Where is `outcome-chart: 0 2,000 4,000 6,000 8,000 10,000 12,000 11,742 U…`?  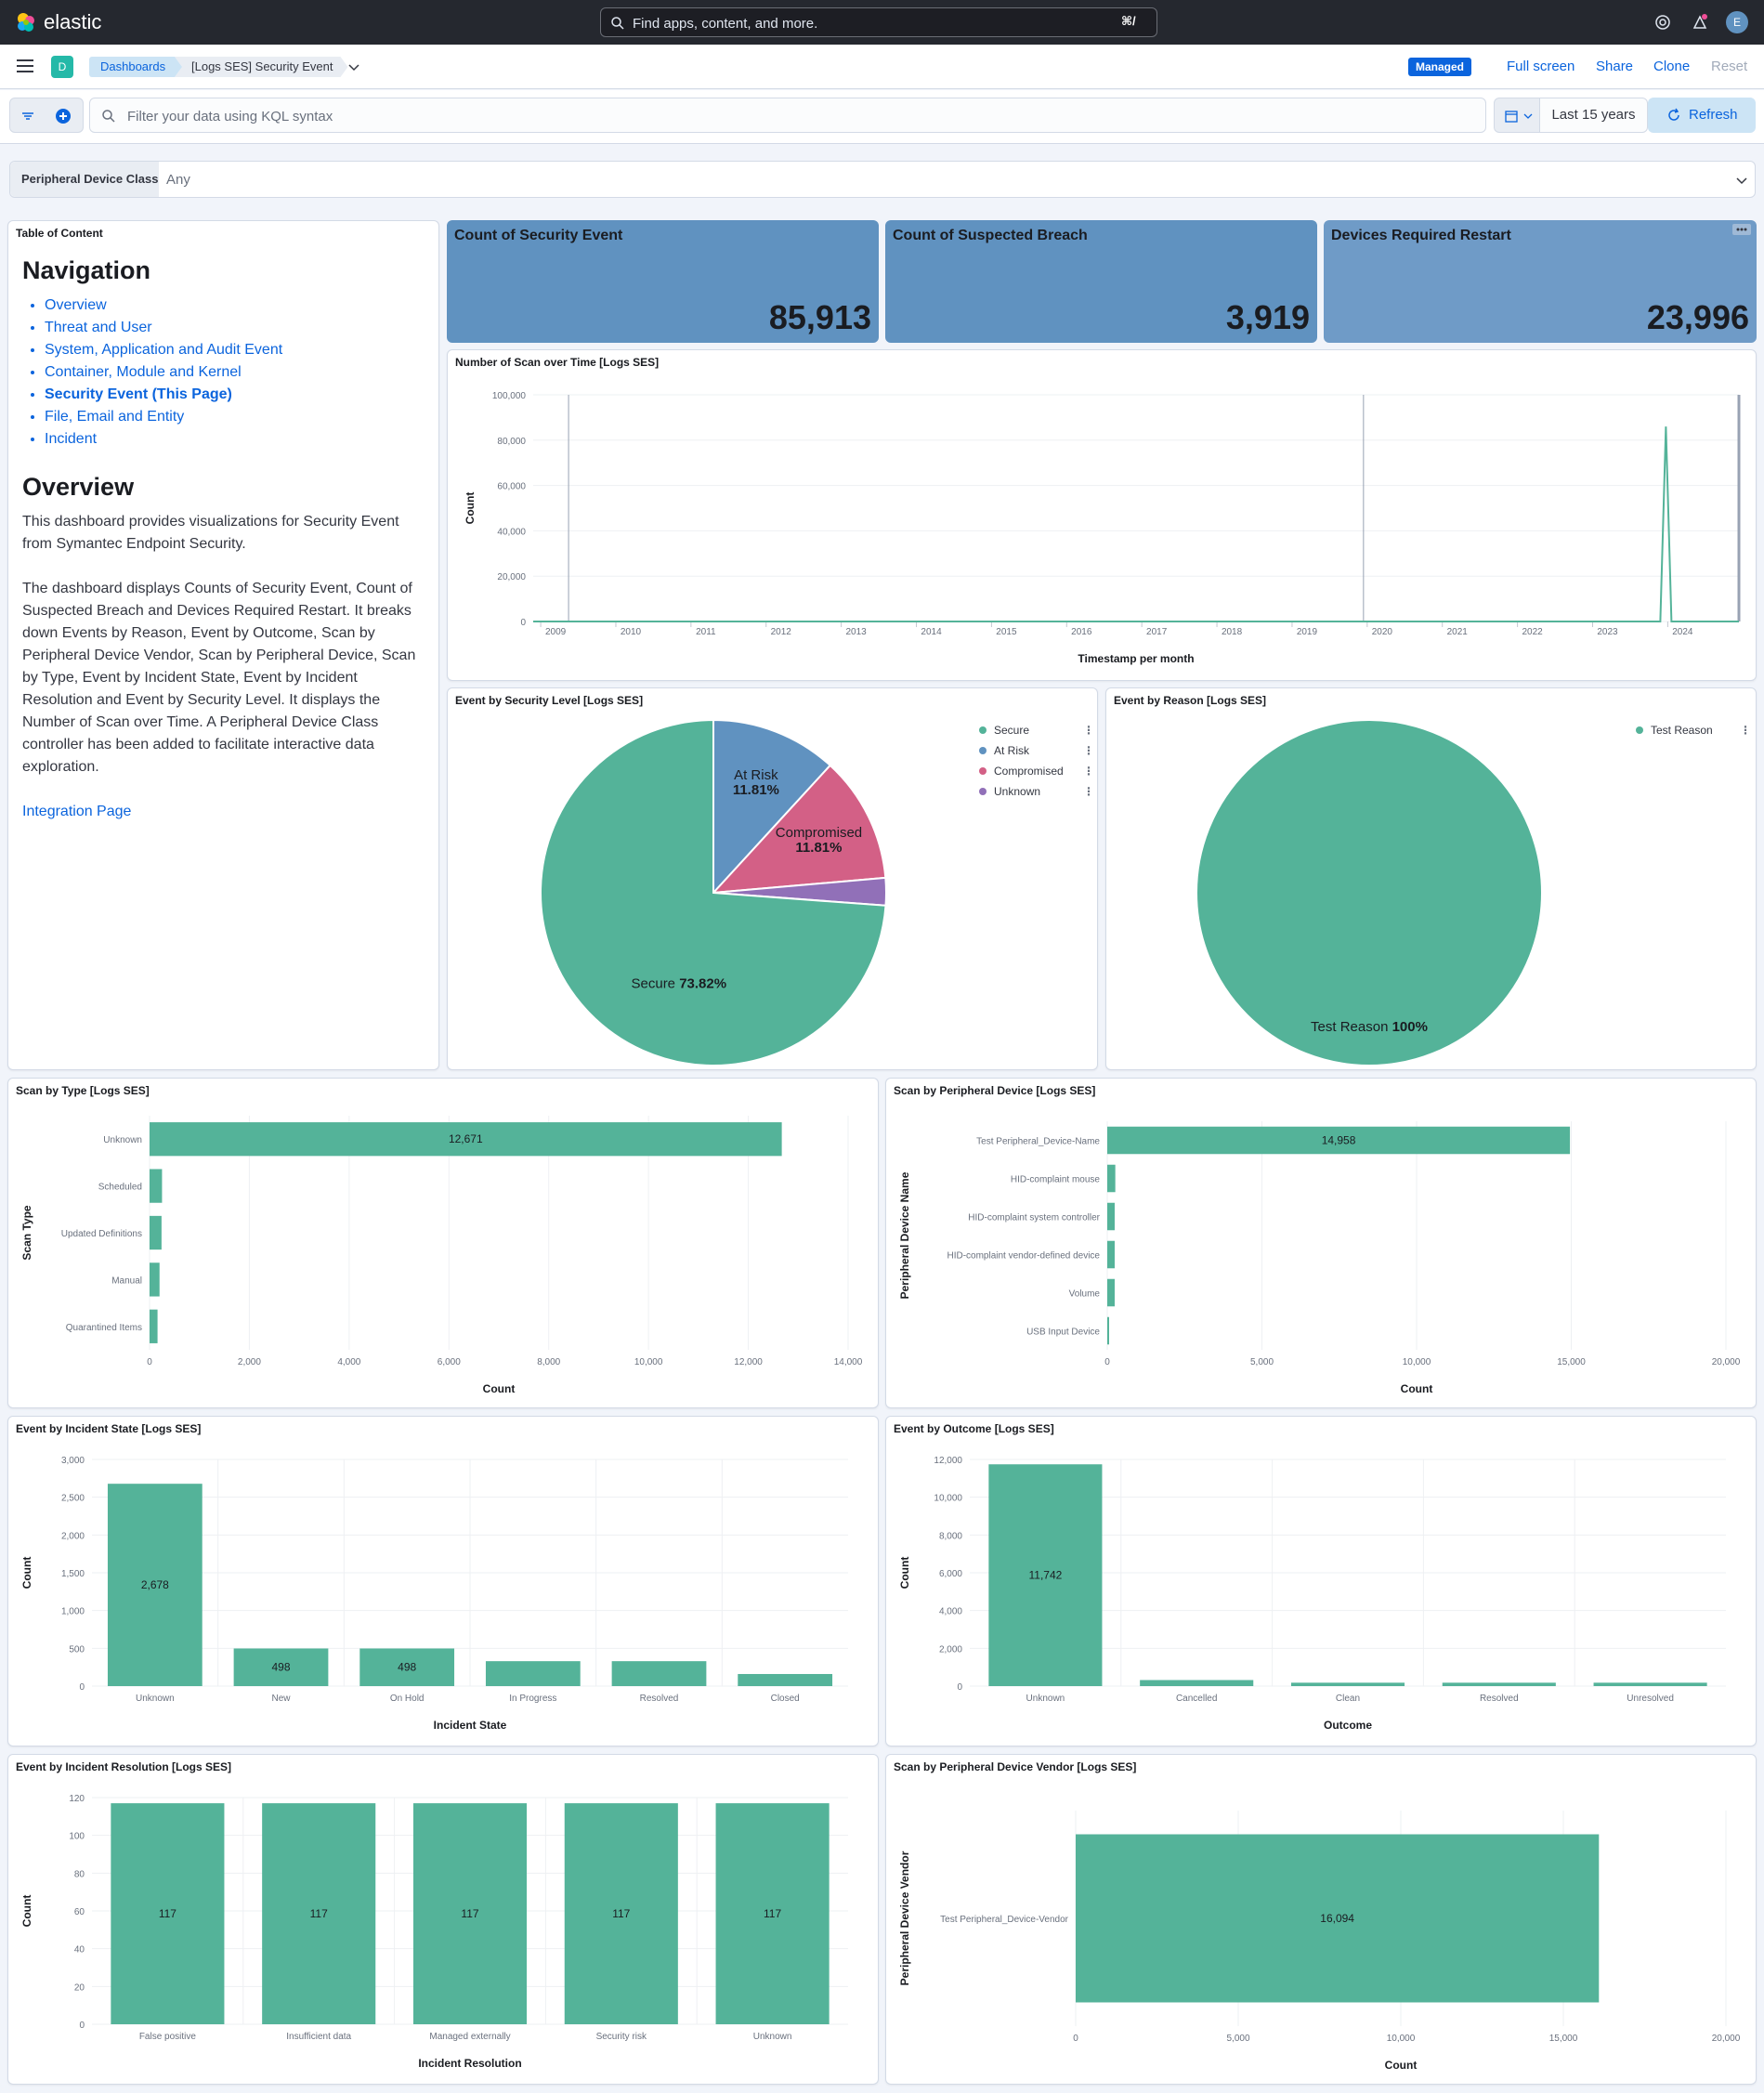 outcome-chart: 0 2,000 4,000 6,000 8,000 10,000 12,000 11,742 U… is located at coordinates (1312, 1594).